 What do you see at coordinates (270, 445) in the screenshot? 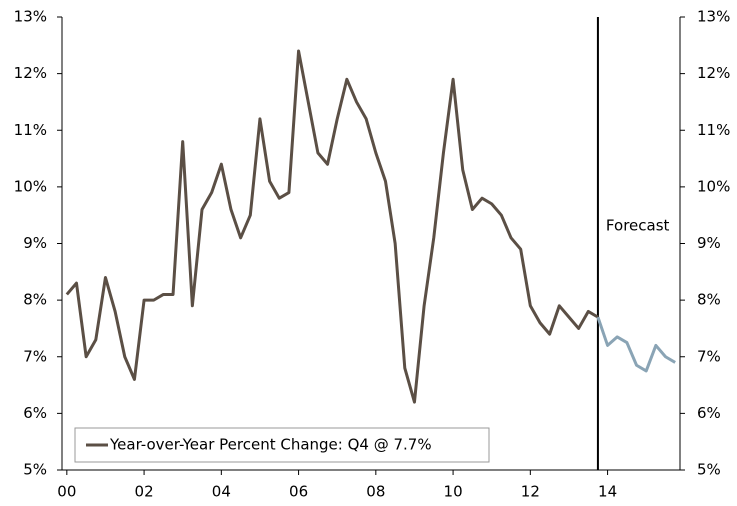
I see `legend-label: Year-over-Year Percent Change: Q4 @ 7.7%` at bounding box center [270, 445].